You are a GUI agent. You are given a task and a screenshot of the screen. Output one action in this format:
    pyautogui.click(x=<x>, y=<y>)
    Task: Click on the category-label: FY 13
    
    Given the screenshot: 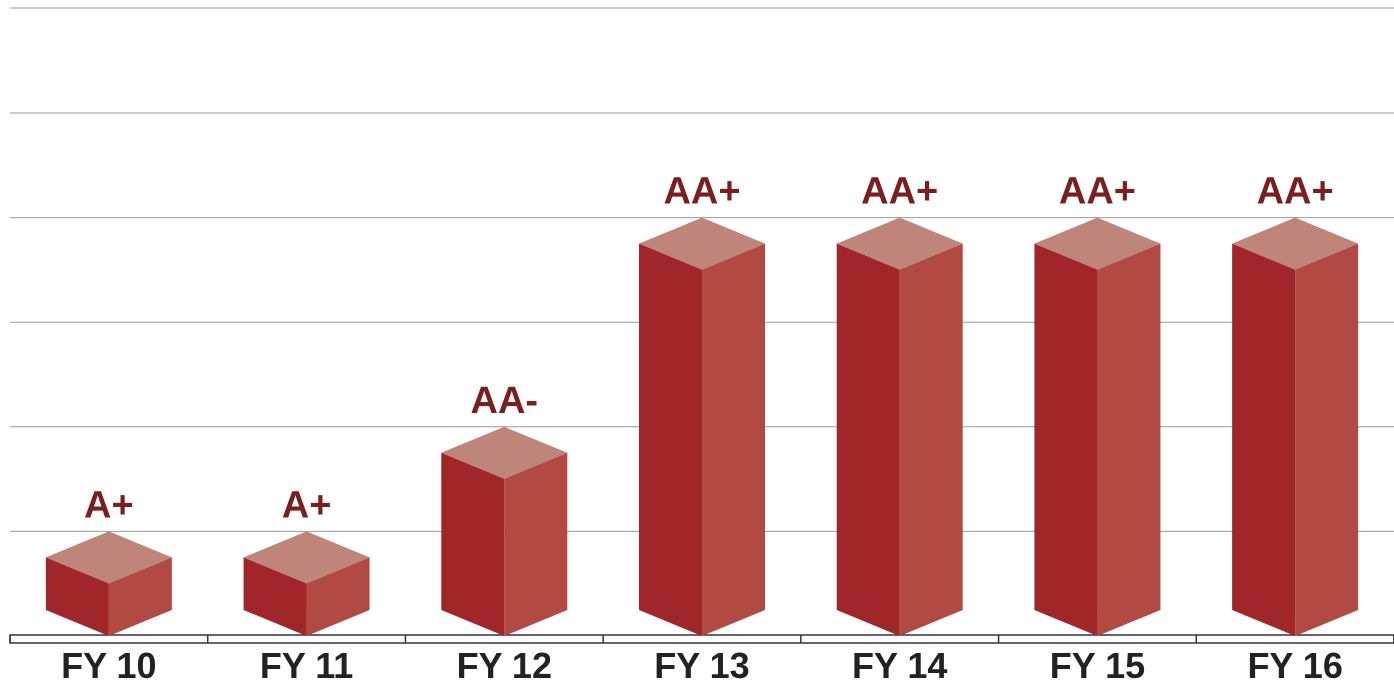 What is the action you would take?
    pyautogui.click(x=701, y=664)
    